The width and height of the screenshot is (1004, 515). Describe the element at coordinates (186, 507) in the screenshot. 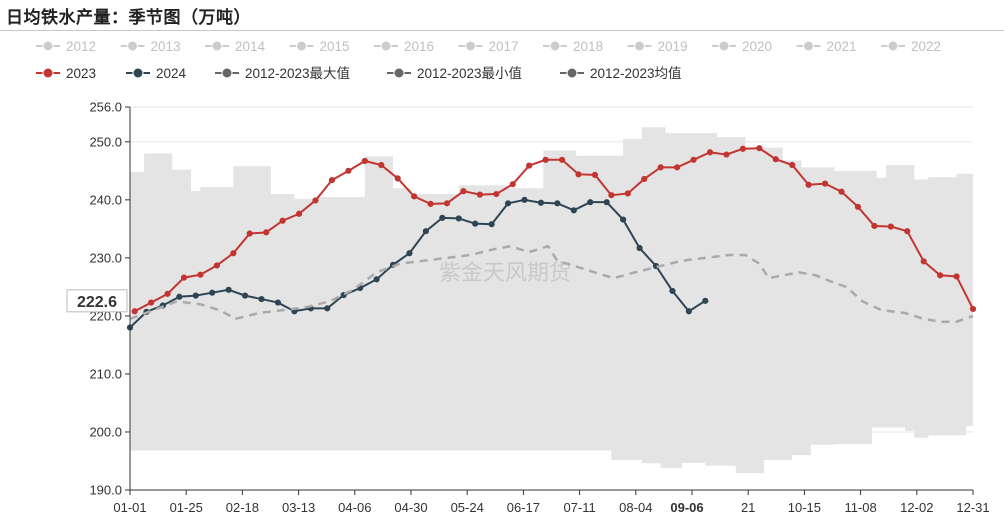

I see `x-tick-label: 01-25` at that location.